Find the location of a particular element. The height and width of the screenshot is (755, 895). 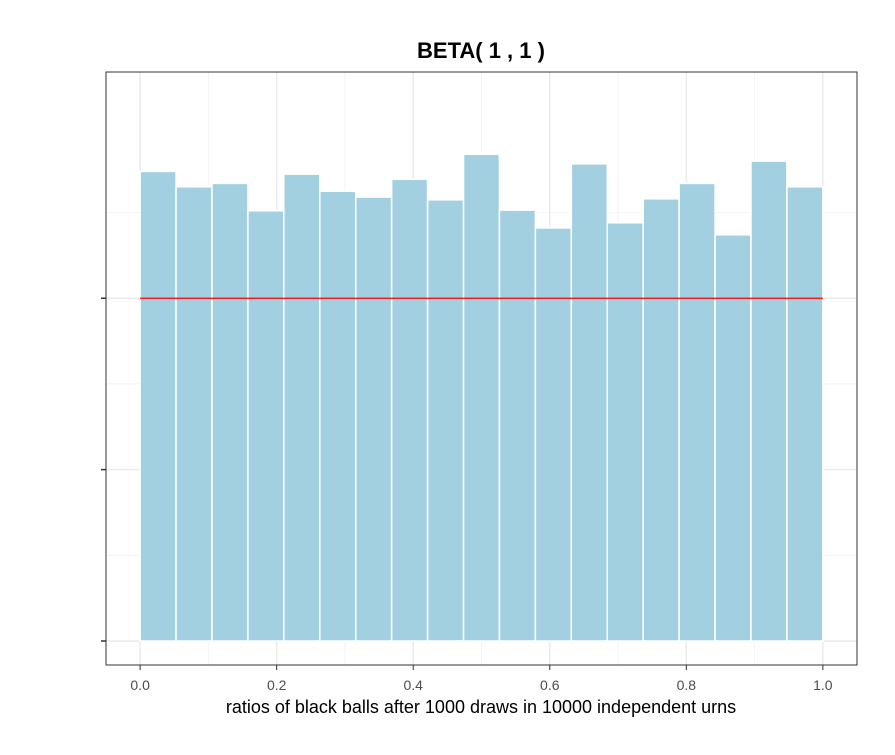

x-tick-label: 0.2 is located at coordinates (277, 685).